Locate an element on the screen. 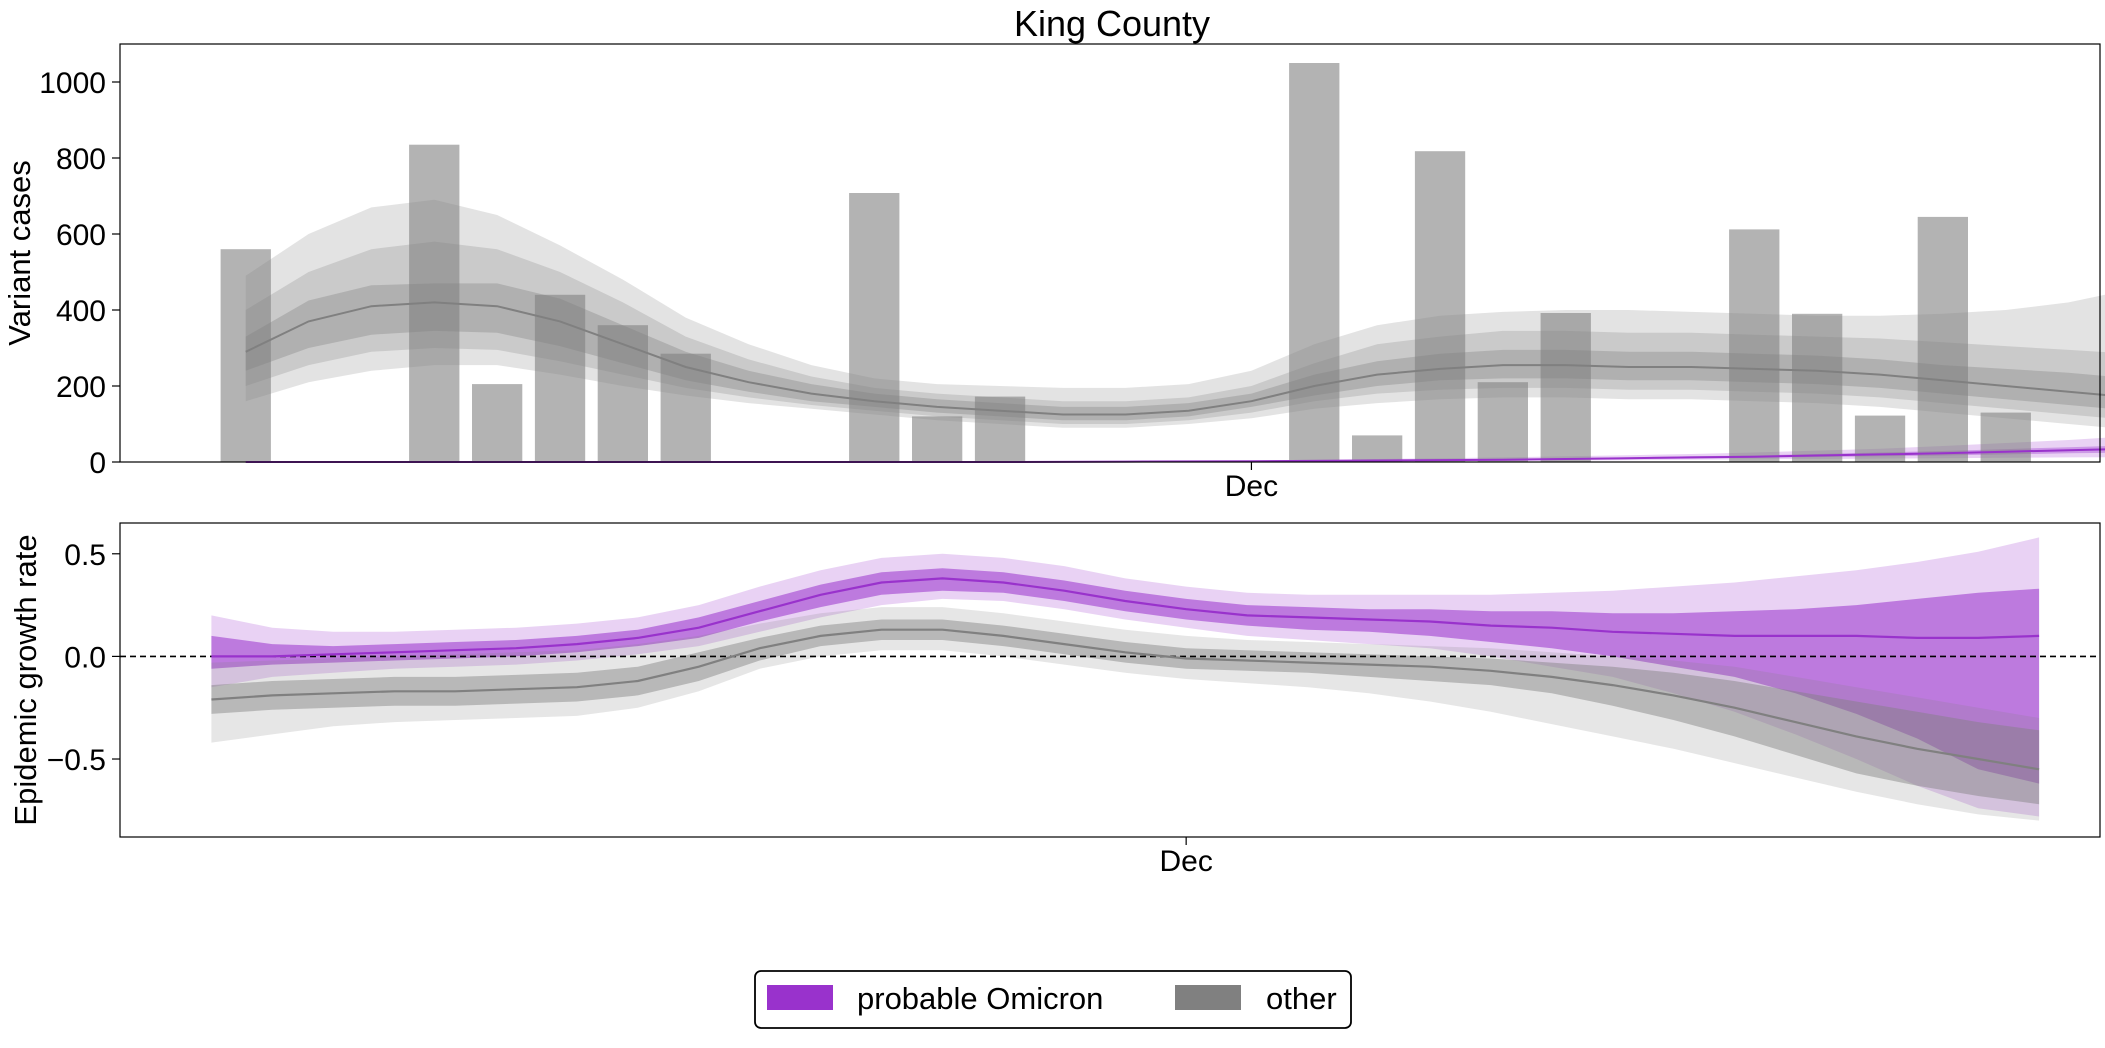  cases-y-tick-label: 200 is located at coordinates (81, 387).